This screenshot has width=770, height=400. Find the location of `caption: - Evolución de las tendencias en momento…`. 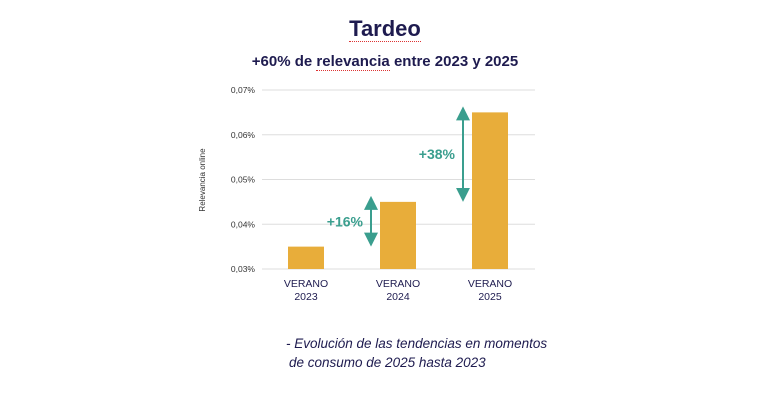

caption: - Evolución de las tendencias en momento… is located at coordinates (416, 353).